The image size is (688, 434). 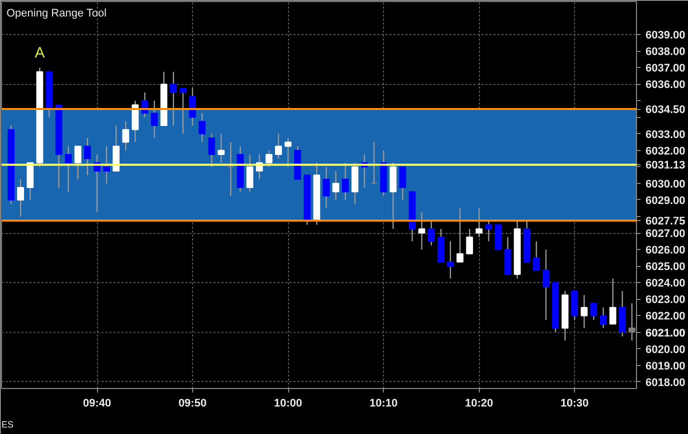 I want to click on y-tick-label: 6038.00, so click(x=666, y=52).